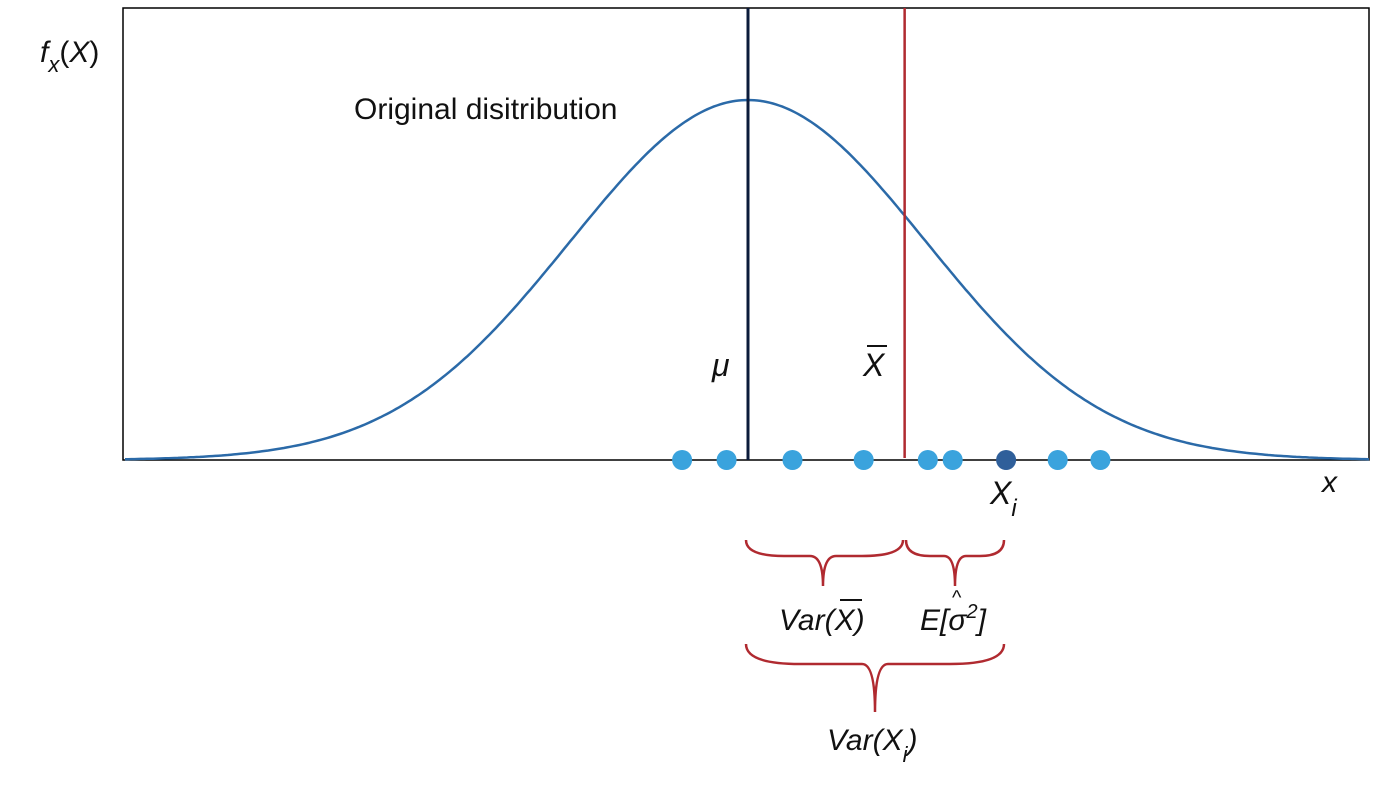 The image size is (1400, 800). I want to click on svg-text: X, so click(874, 365).